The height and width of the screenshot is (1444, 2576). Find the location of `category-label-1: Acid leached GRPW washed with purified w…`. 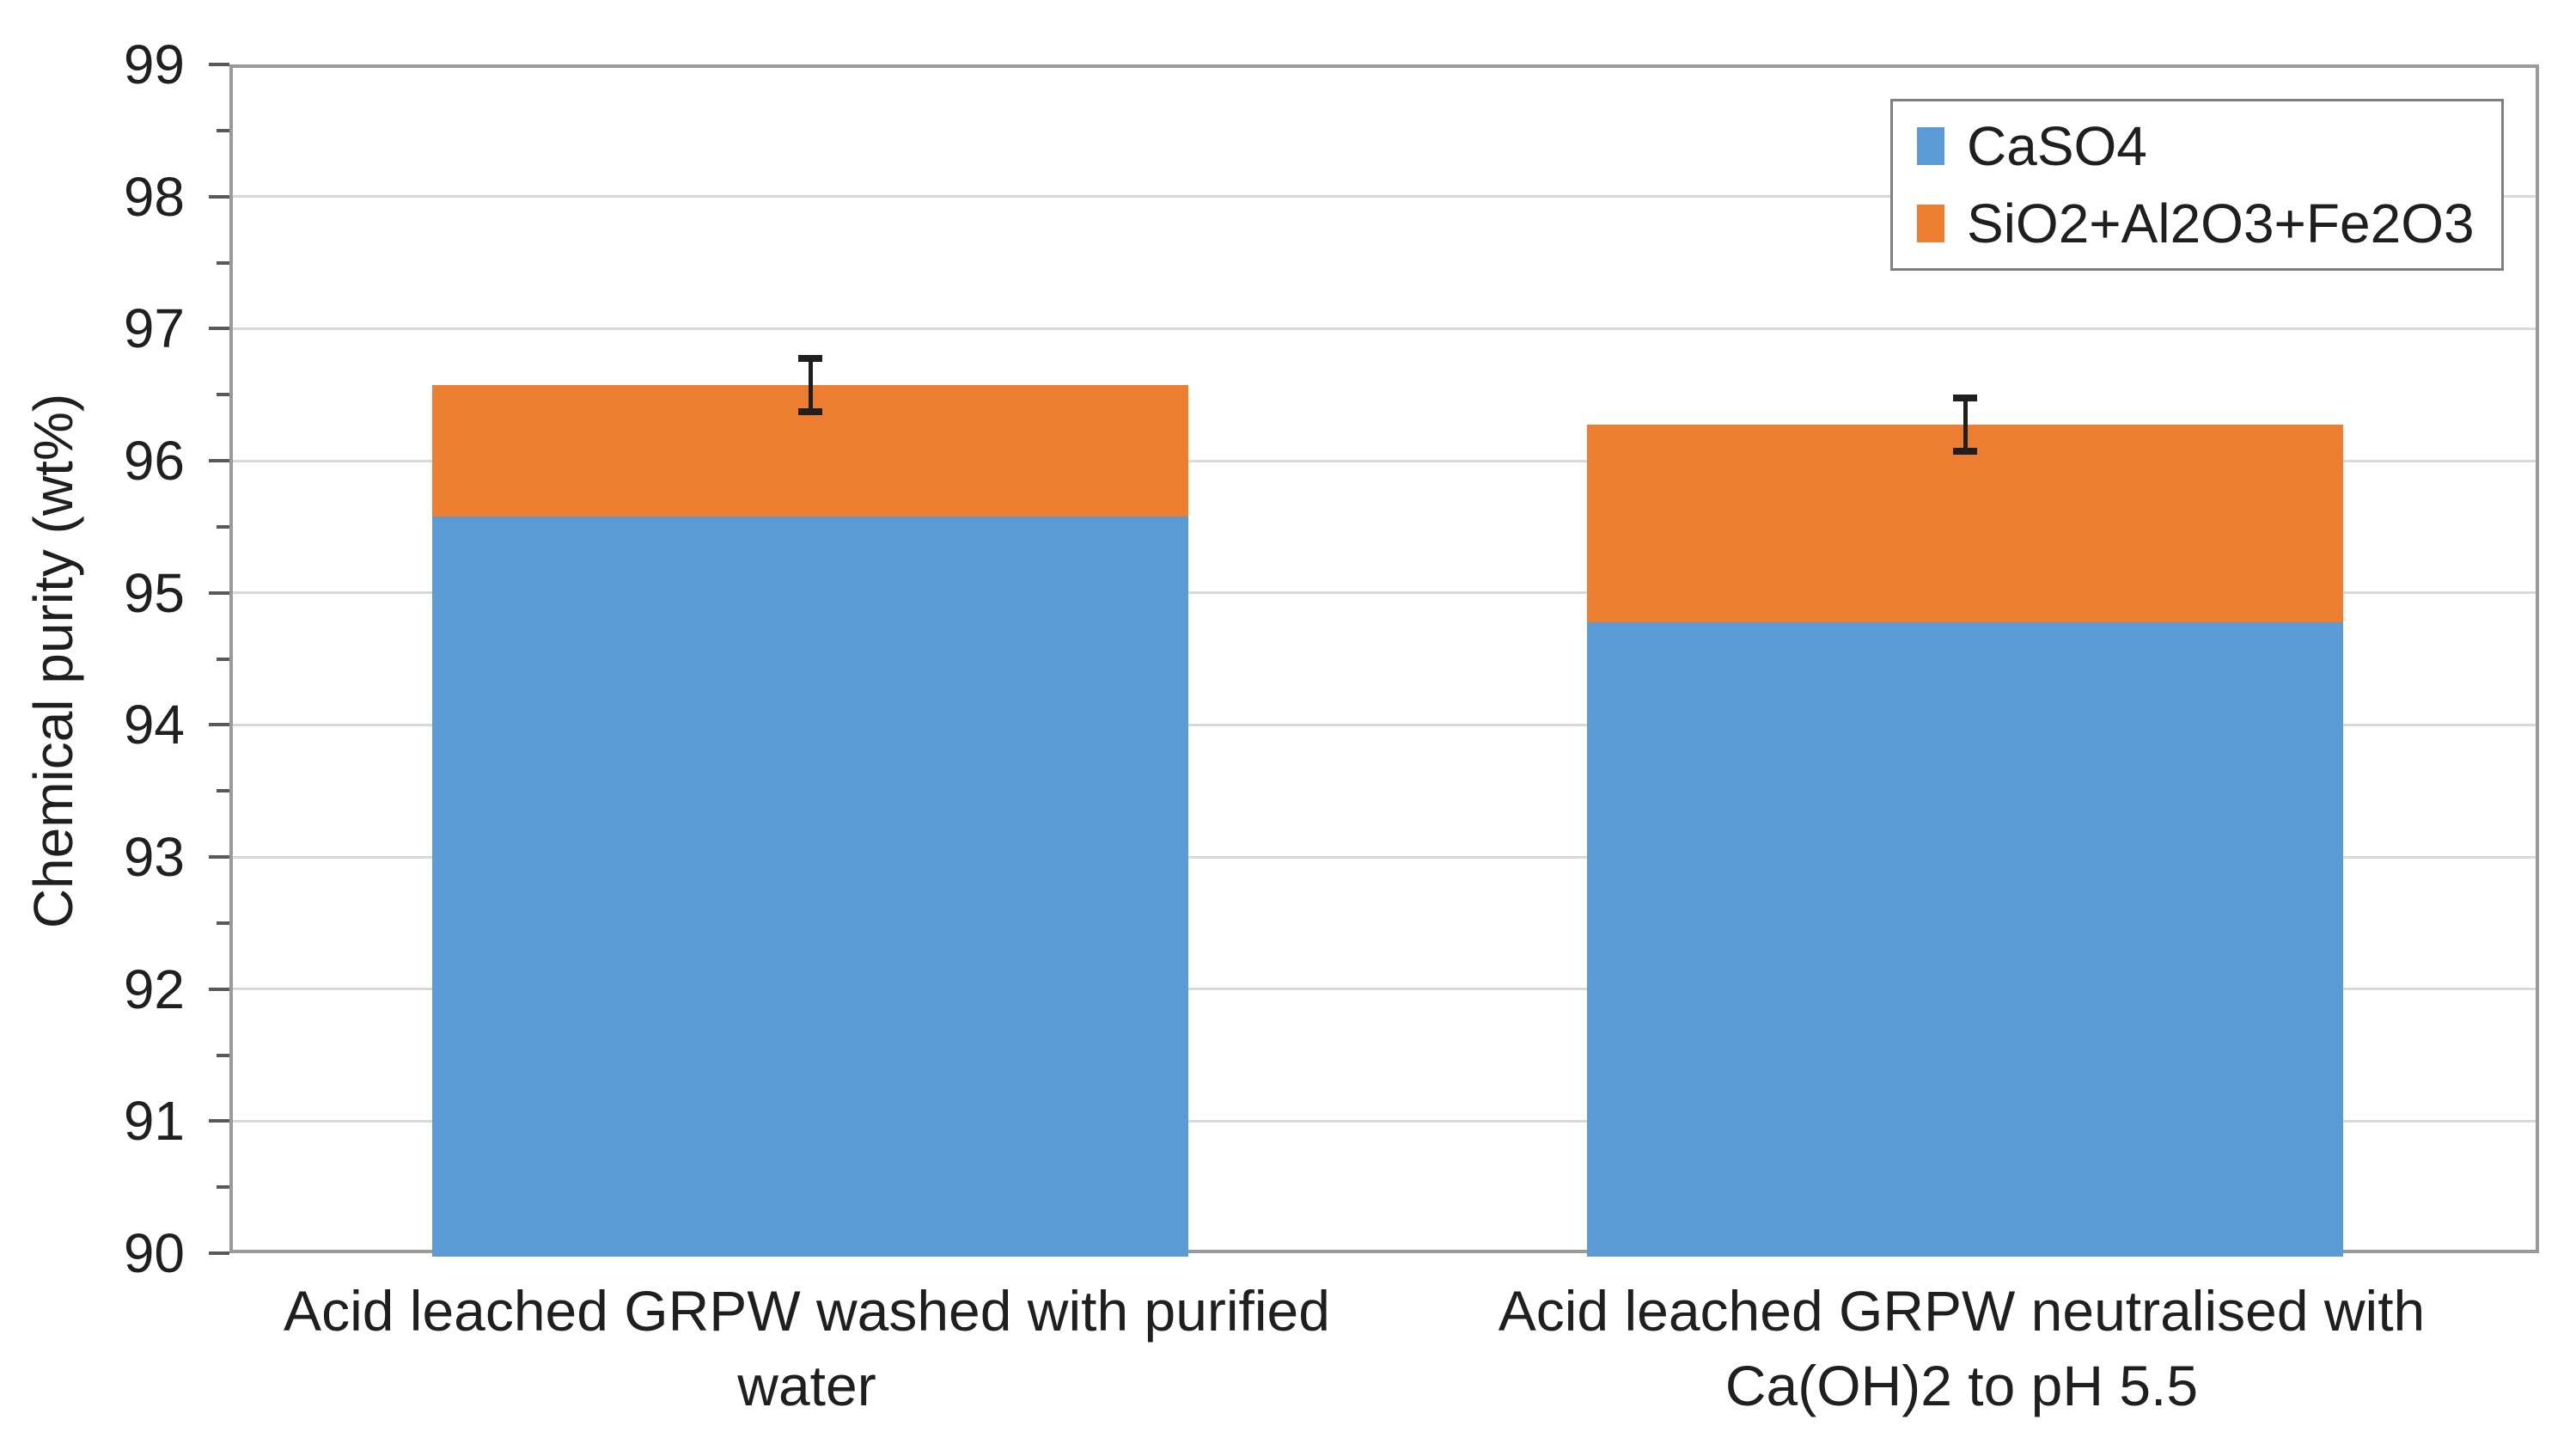

category-label-1: Acid leached GRPW washed with purified w… is located at coordinates (807, 1348).